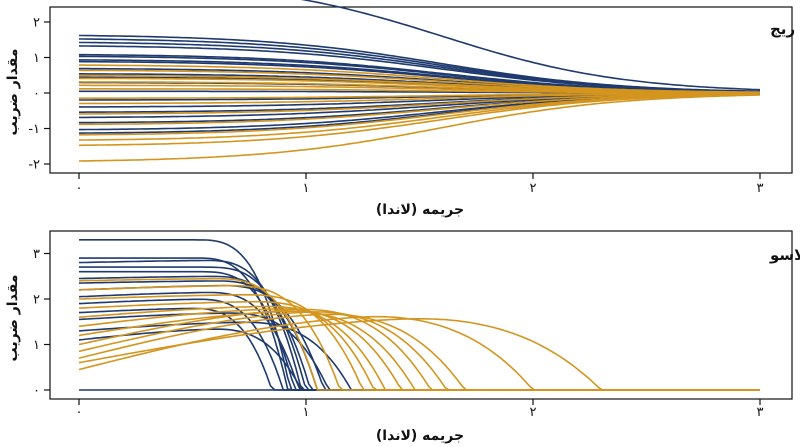 The width and height of the screenshot is (800, 447). I want to click on lasso-x-tick-label: ۳, so click(760, 412).